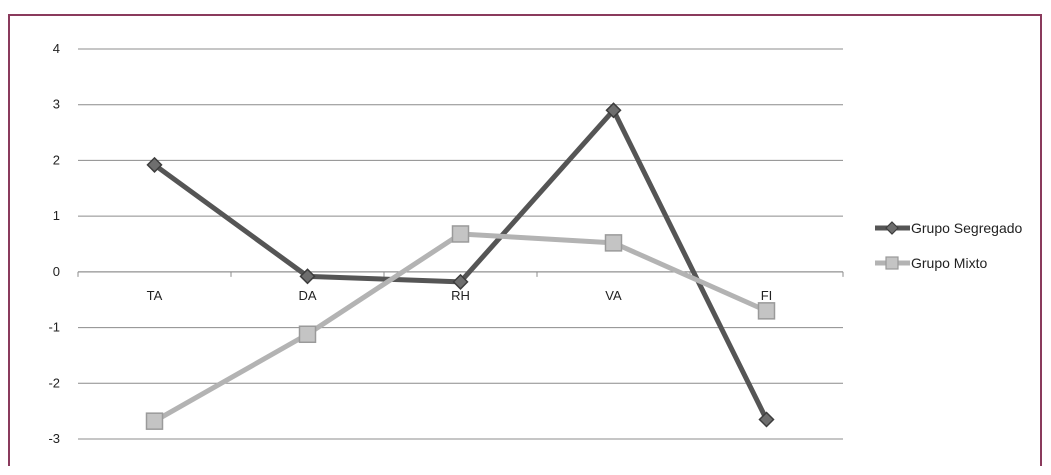  Describe the element at coordinates (155, 295) in the screenshot. I see `x-tick-label: TA` at that location.